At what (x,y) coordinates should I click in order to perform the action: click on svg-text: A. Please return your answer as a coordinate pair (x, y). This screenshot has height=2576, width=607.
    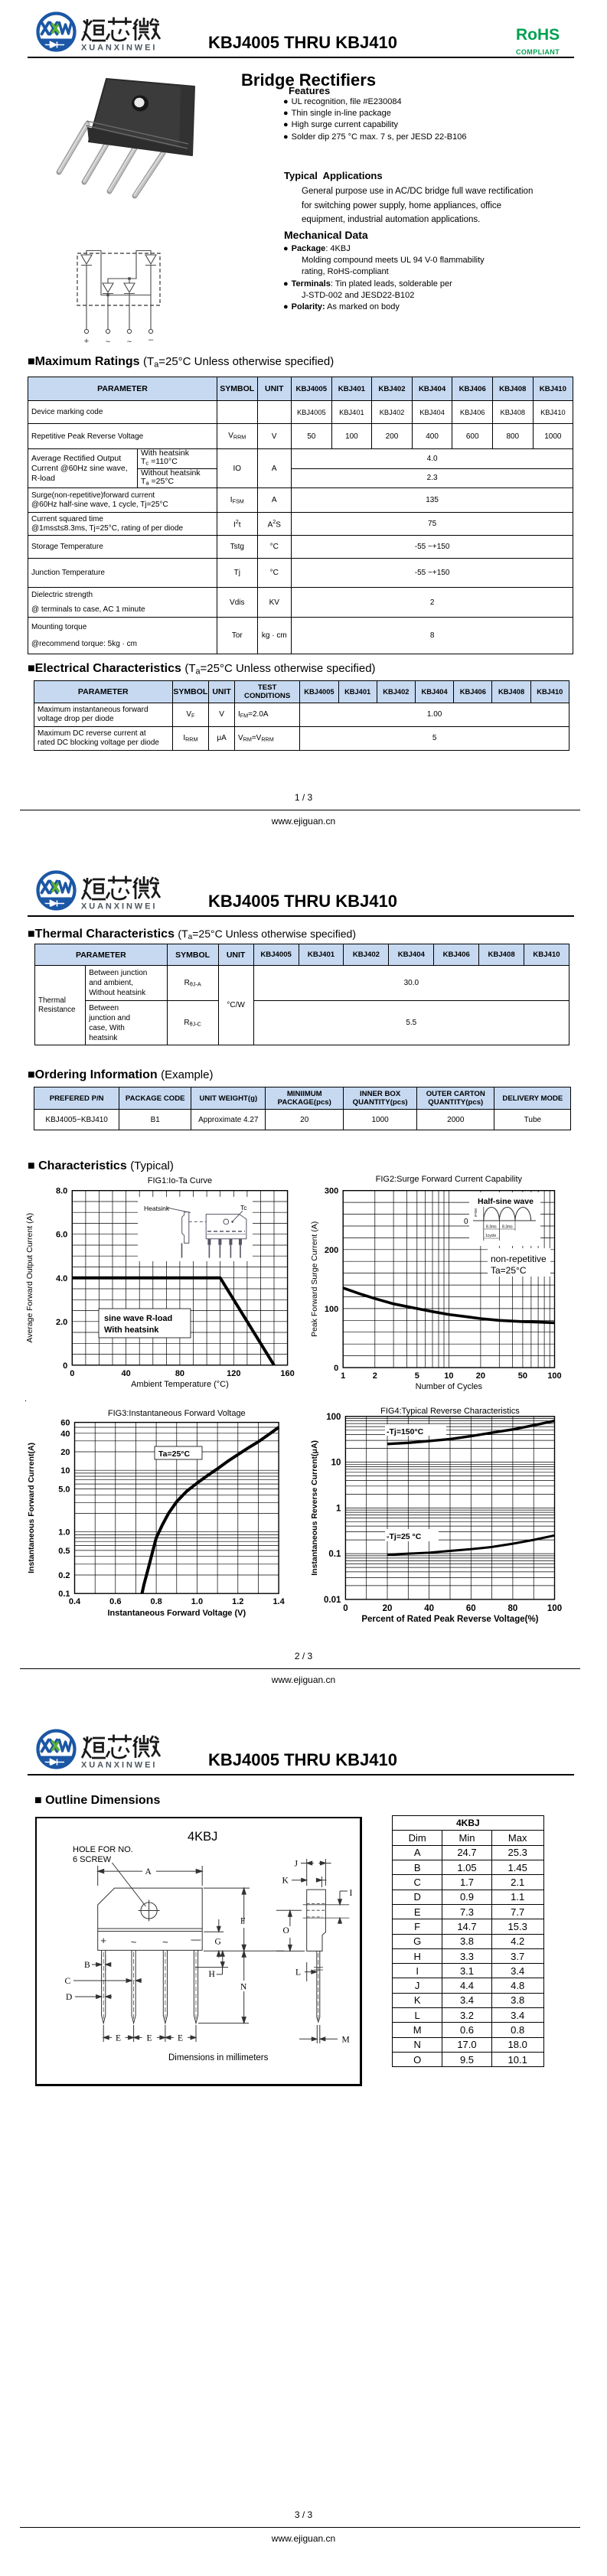
    Looking at the image, I should click on (148, 1872).